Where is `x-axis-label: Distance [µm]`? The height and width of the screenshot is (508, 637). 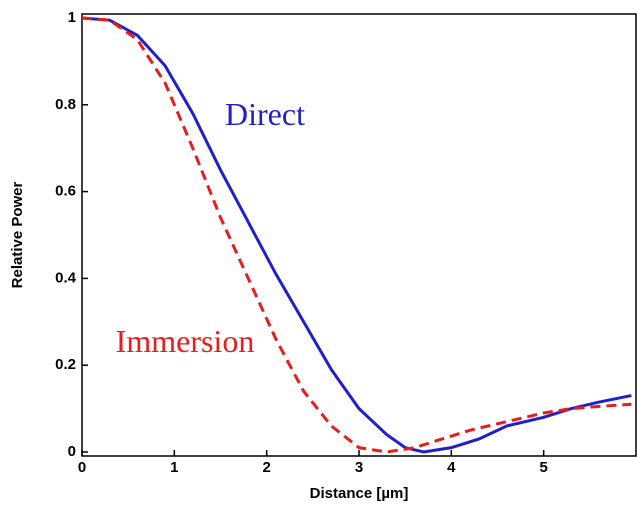
x-axis-label: Distance [µm] is located at coordinates (359, 493).